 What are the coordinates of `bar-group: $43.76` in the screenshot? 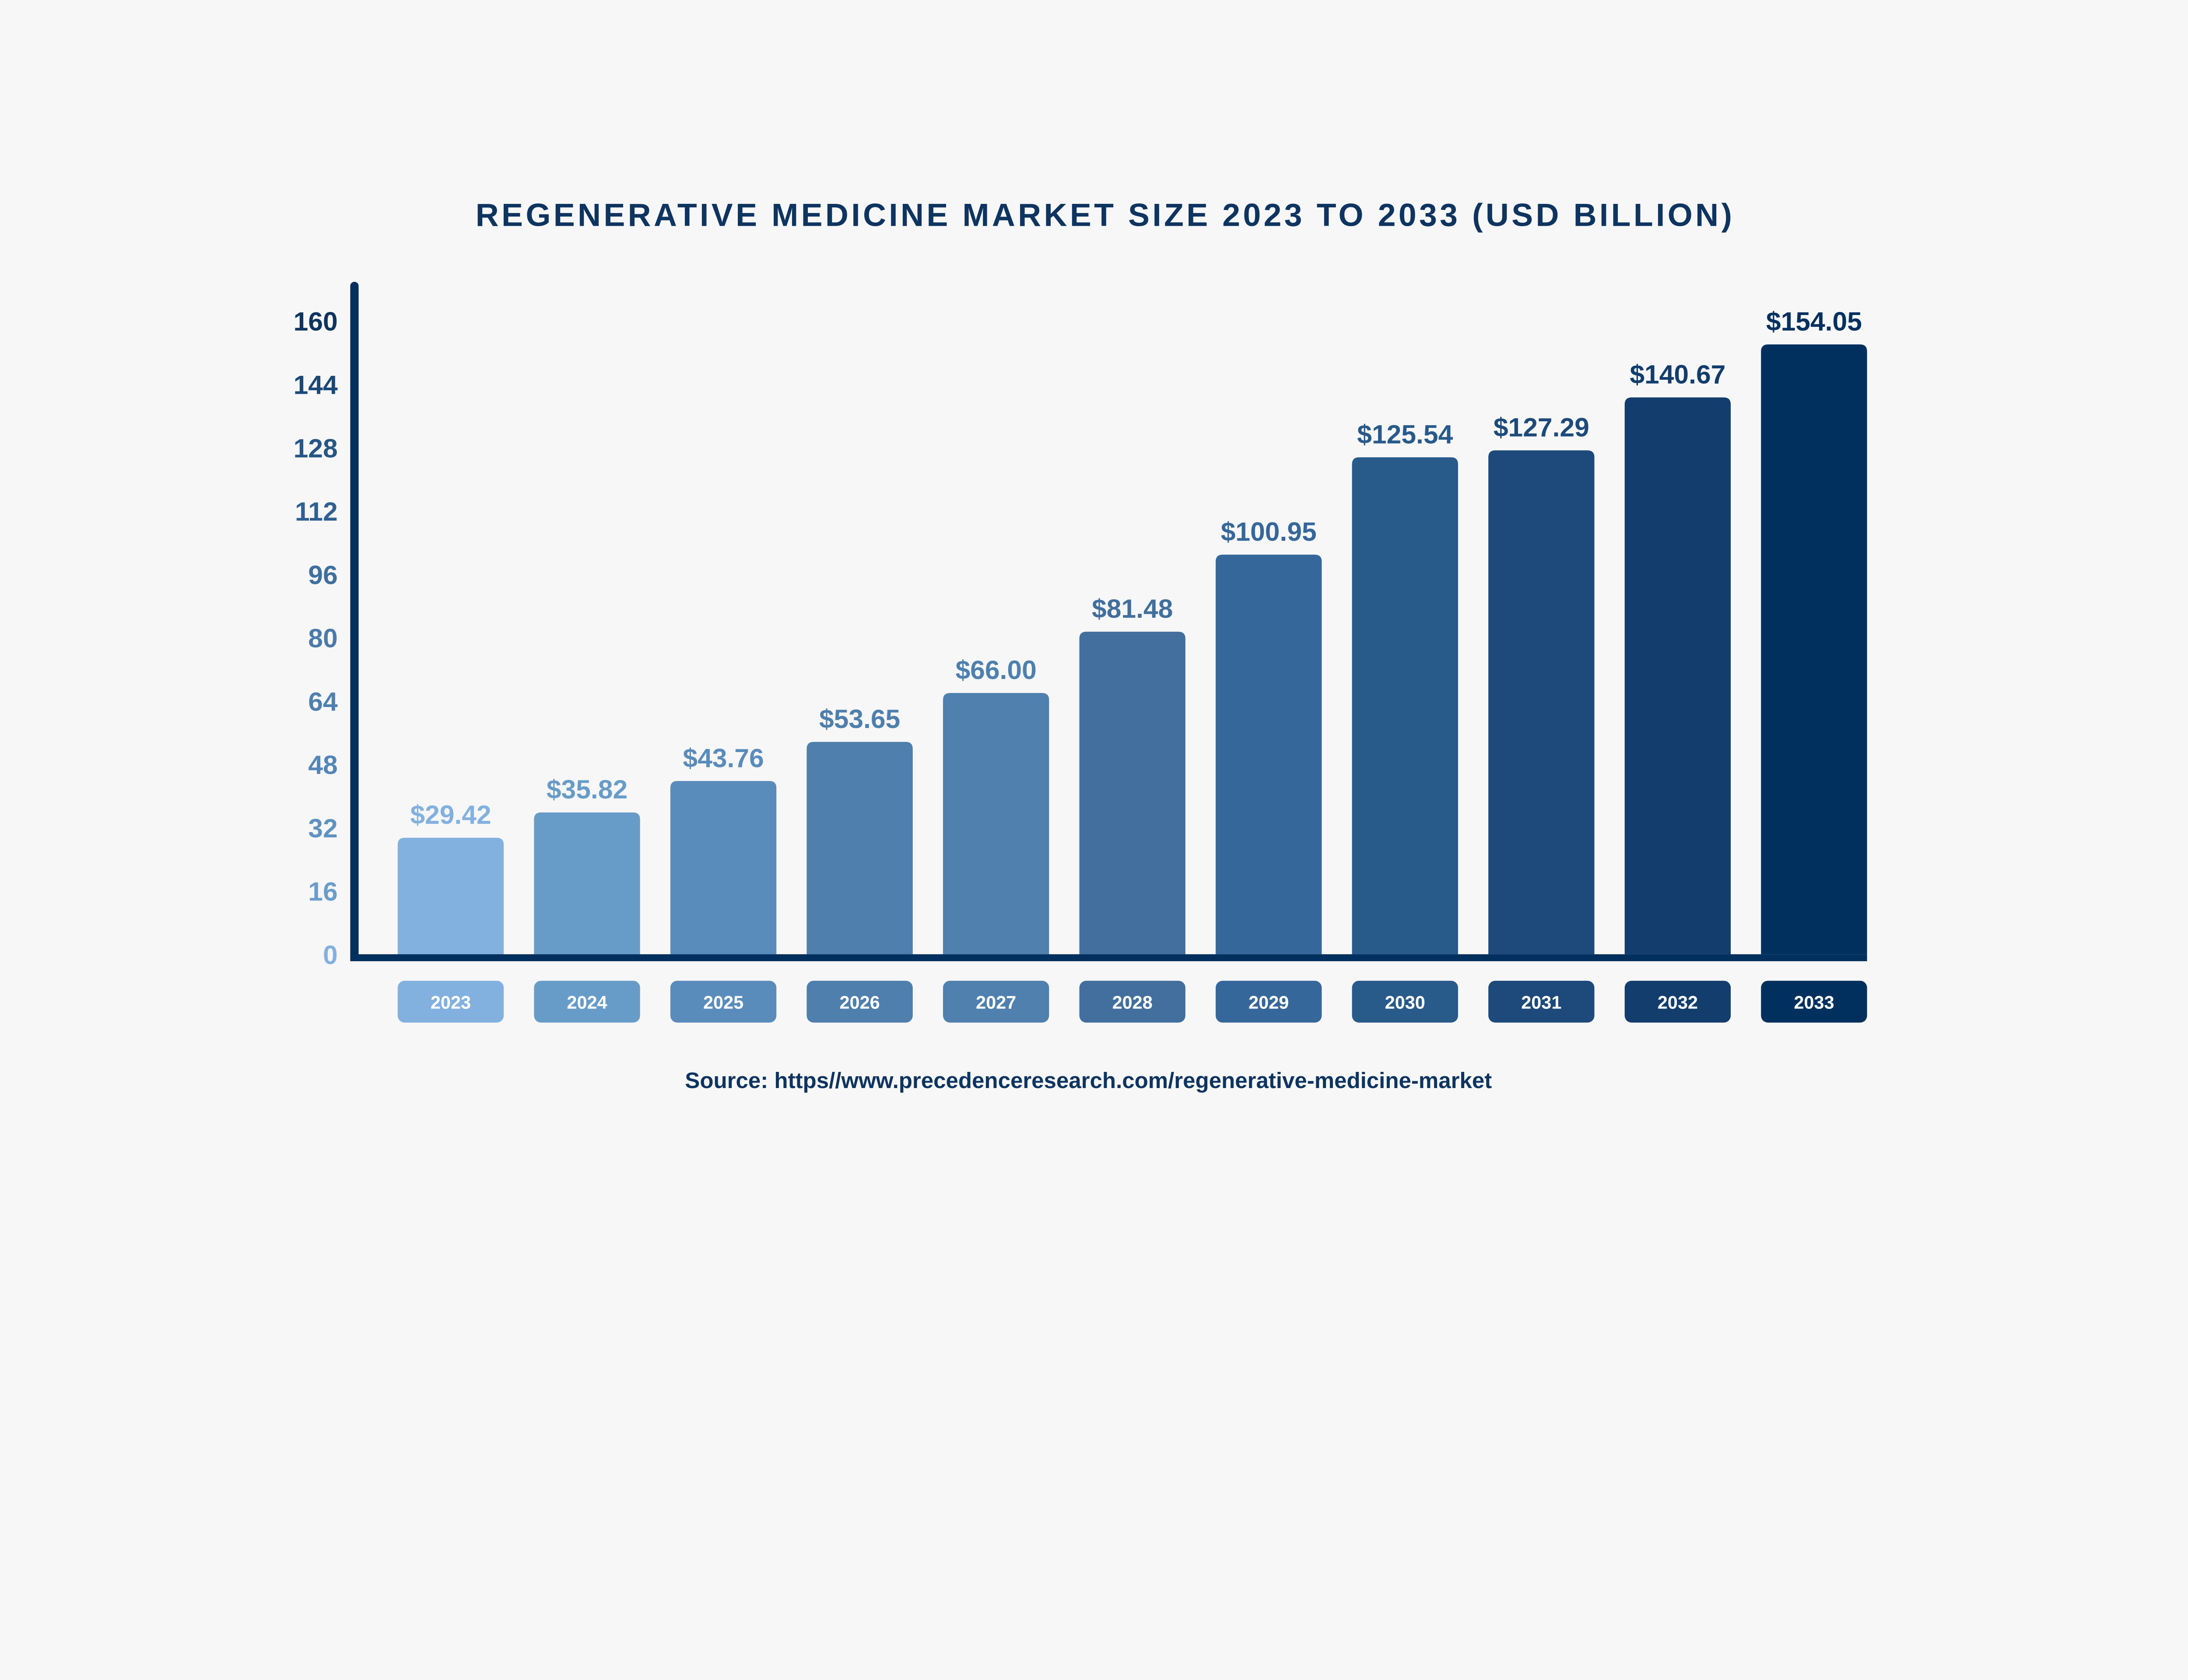 It's located at (723, 849).